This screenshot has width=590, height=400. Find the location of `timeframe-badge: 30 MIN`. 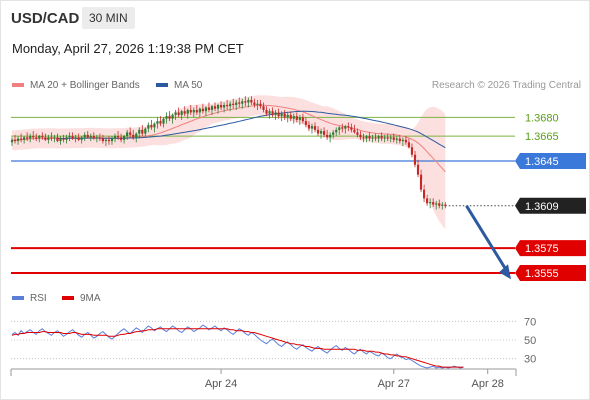

timeframe-badge: 30 MIN is located at coordinates (108, 18).